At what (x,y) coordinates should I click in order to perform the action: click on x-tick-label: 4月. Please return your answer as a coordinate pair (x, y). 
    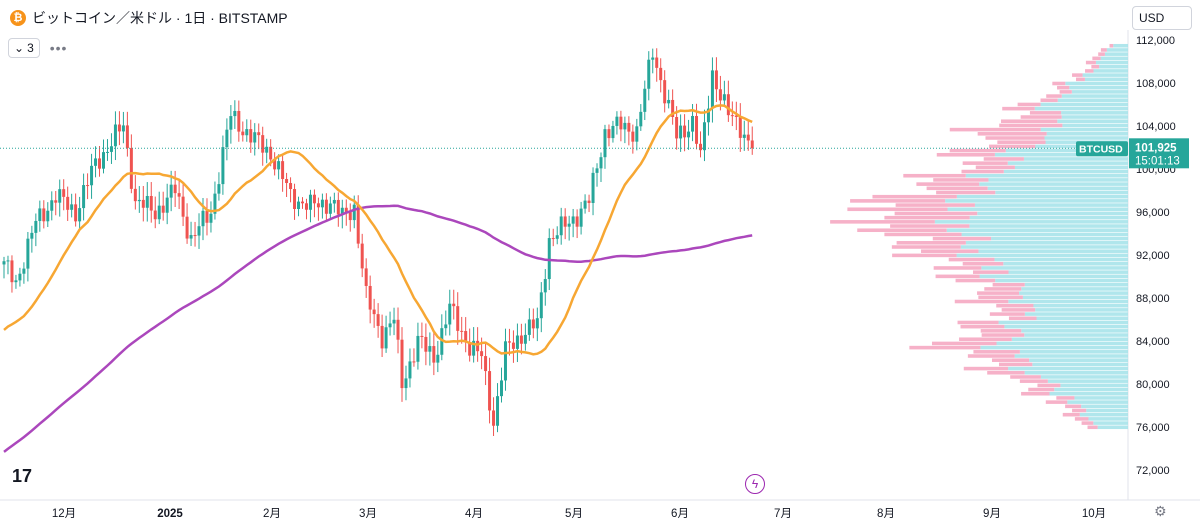
    Looking at the image, I should click on (474, 514).